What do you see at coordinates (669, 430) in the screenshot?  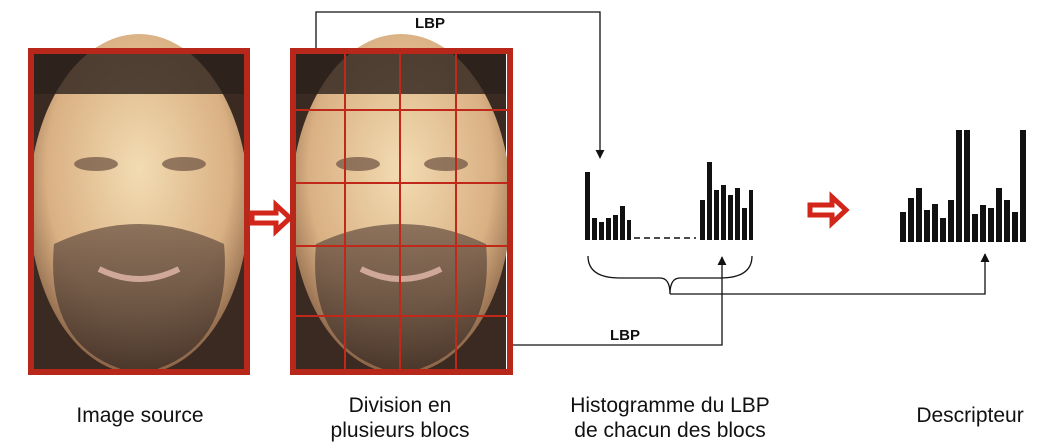 I see `caption: de chacun des blocs` at bounding box center [669, 430].